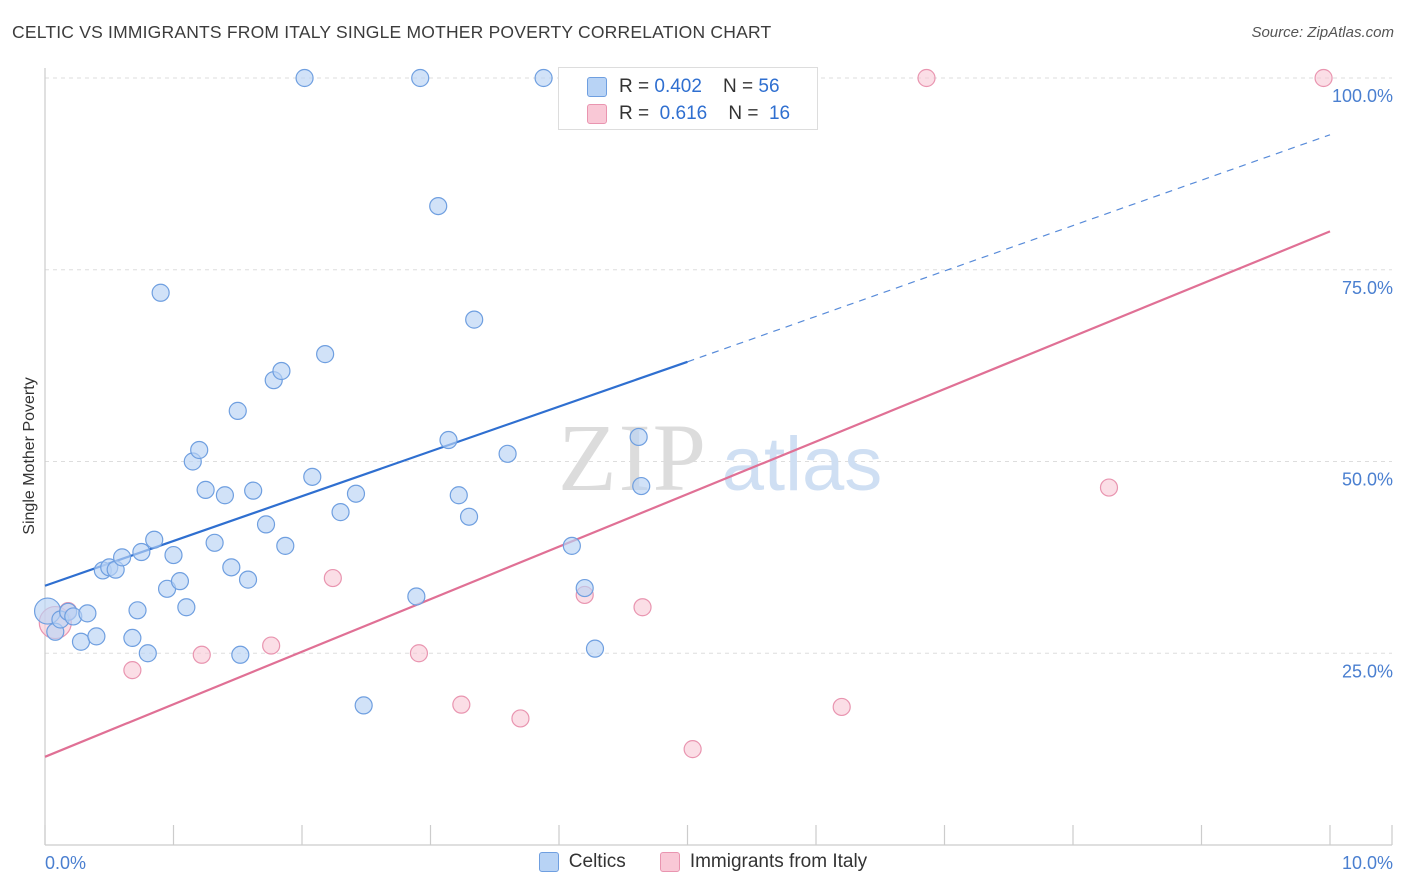 The image size is (1406, 892). Describe the element at coordinates (669, 862) in the screenshot. I see `italy-legend-swatch` at that location.